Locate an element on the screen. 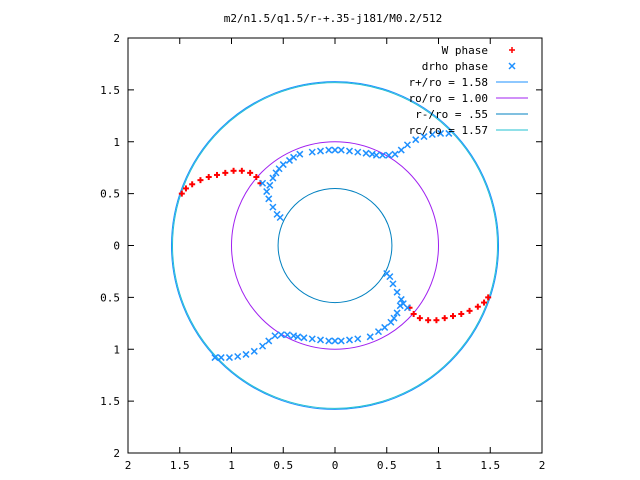 The height and width of the screenshot is (480, 640). y-tick-label: 1.5 is located at coordinates (110, 90).